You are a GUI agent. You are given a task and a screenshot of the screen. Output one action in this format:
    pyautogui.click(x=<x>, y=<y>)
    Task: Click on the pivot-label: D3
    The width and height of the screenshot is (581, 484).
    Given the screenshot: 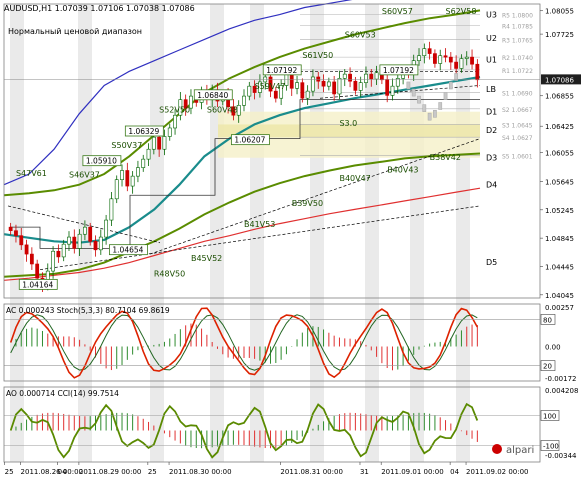 What is the action you would take?
    pyautogui.click(x=491, y=158)
    